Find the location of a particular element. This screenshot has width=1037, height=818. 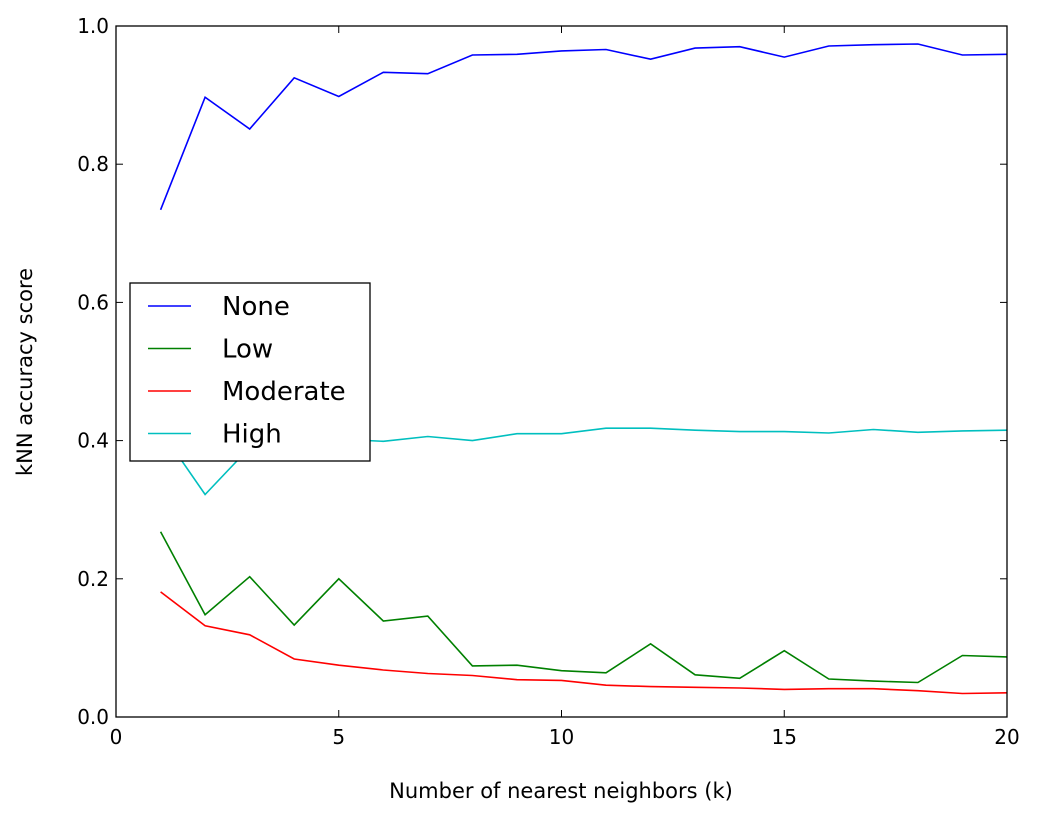

x-tick-label: 10 is located at coordinates (561, 737).